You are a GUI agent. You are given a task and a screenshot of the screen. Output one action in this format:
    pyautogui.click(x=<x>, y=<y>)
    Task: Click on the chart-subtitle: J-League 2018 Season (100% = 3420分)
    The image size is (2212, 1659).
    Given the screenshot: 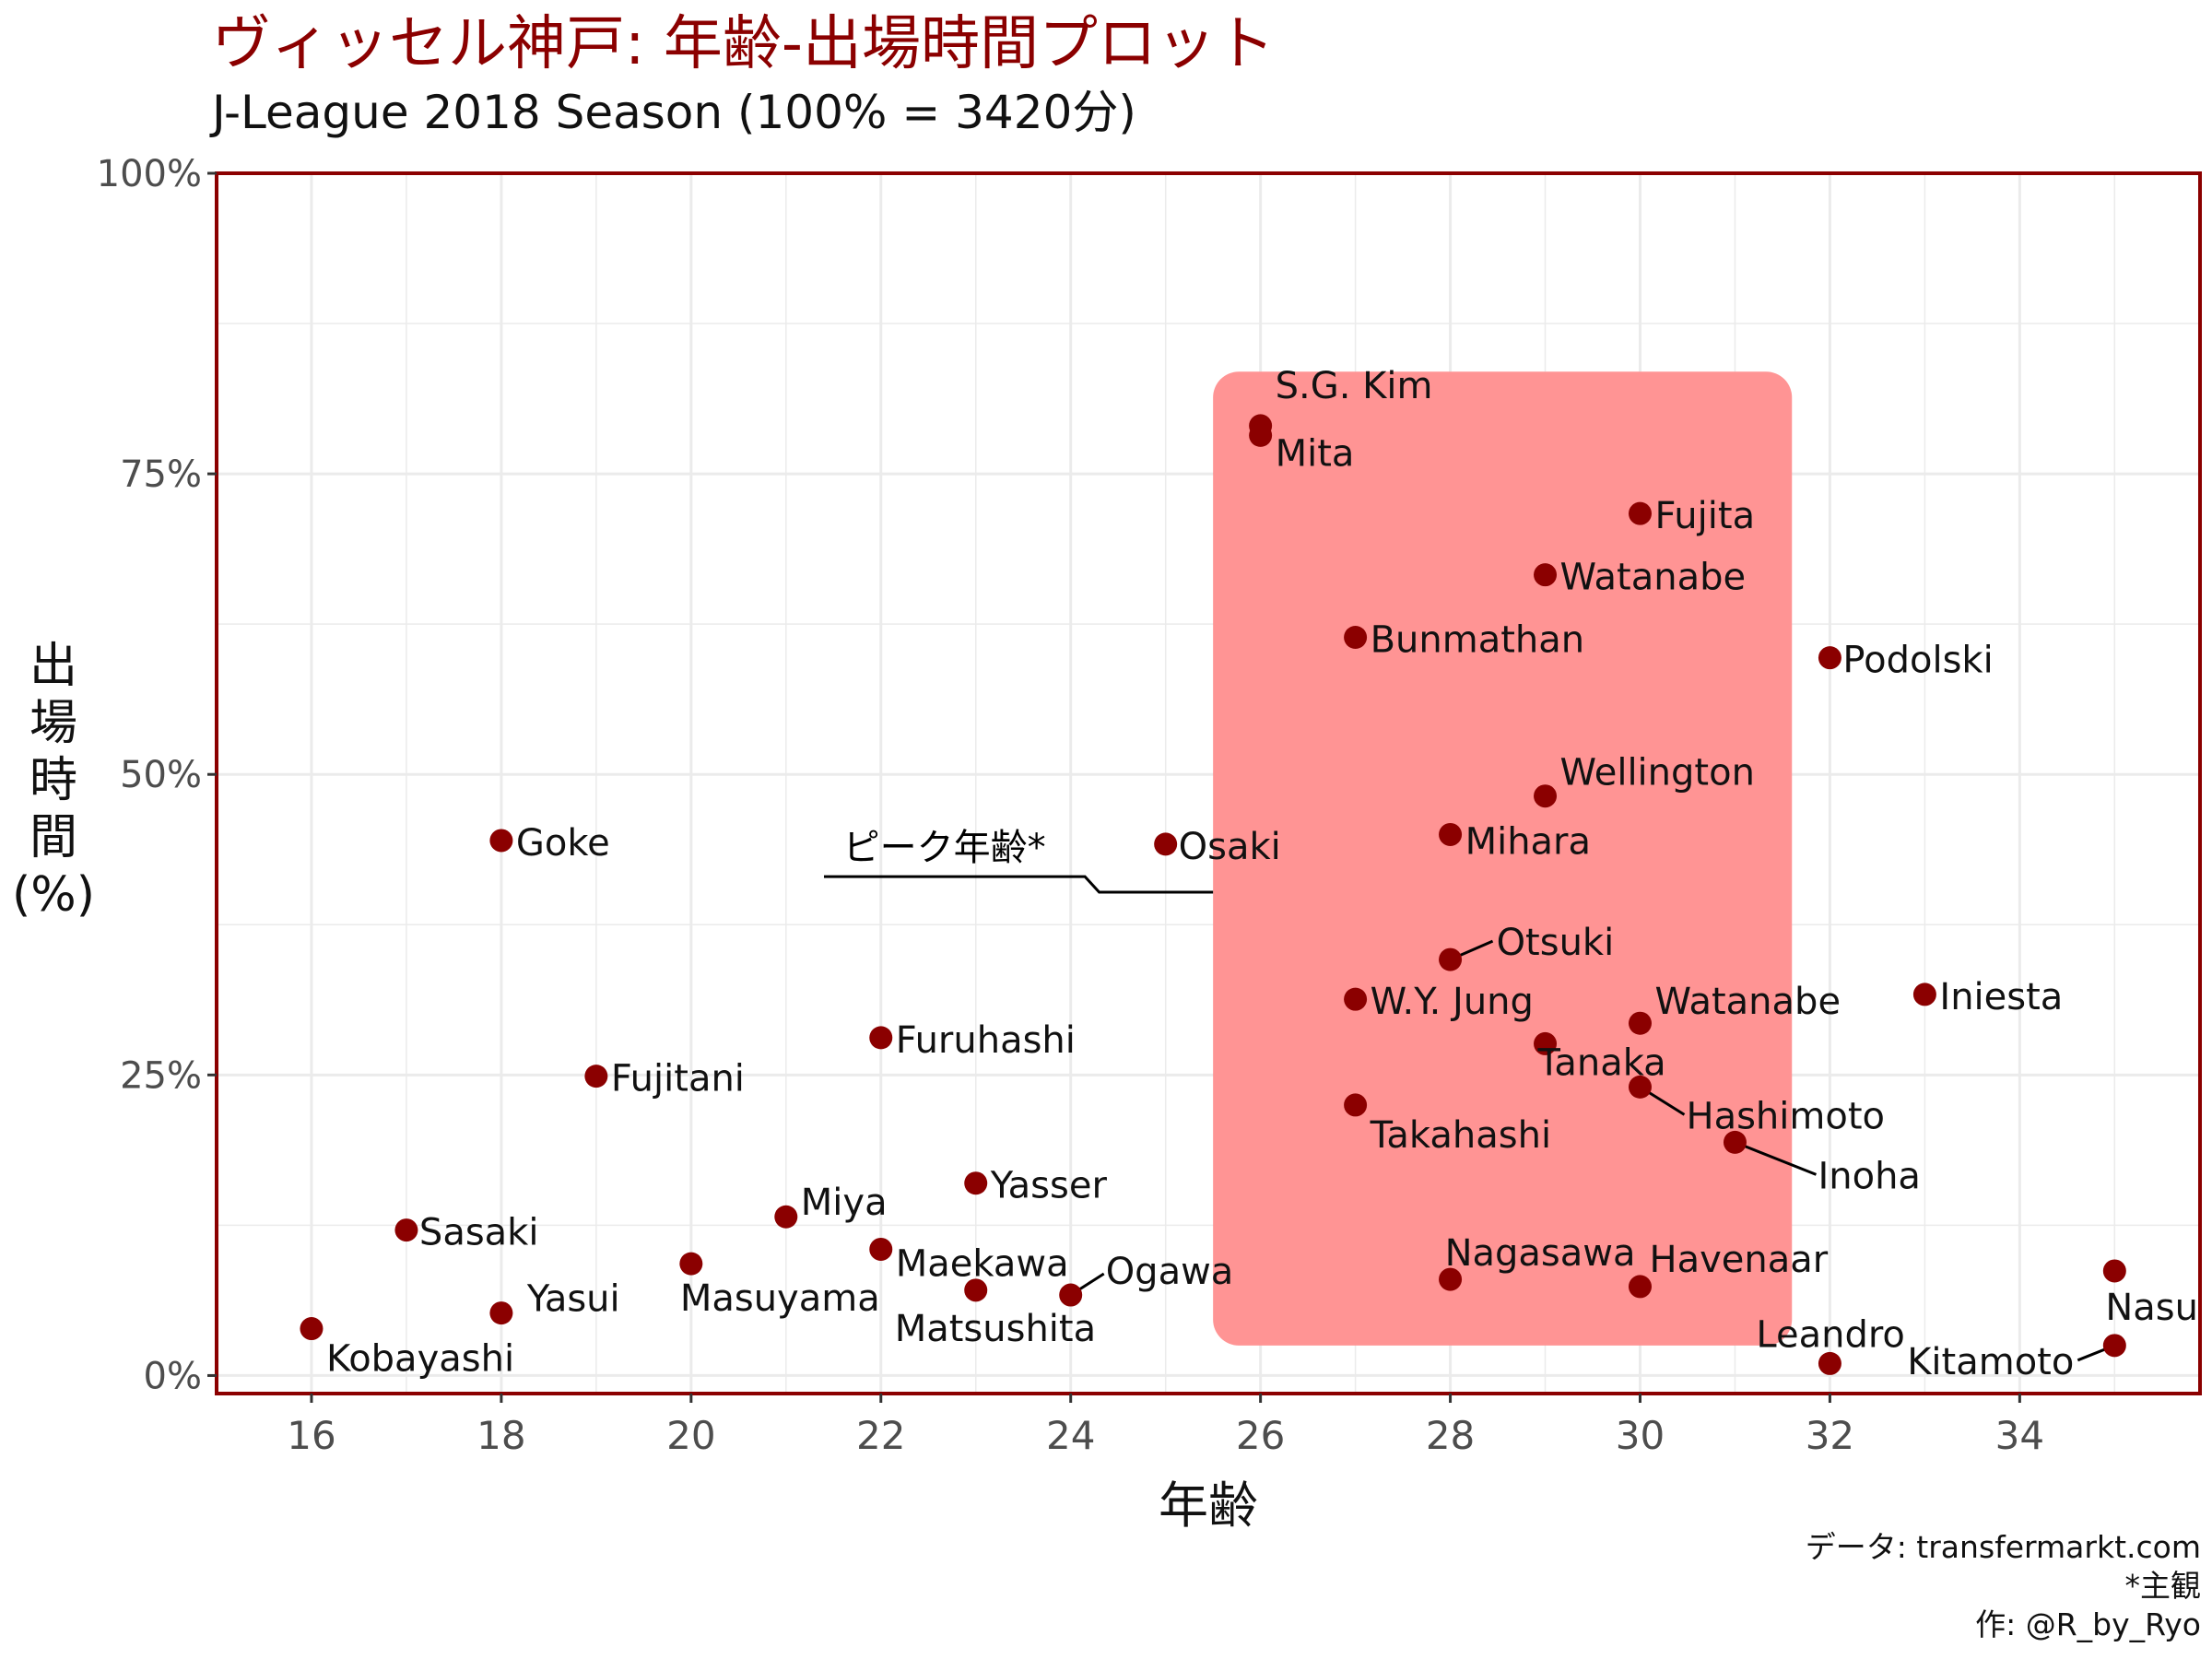 What is the action you would take?
    pyautogui.click(x=674, y=112)
    